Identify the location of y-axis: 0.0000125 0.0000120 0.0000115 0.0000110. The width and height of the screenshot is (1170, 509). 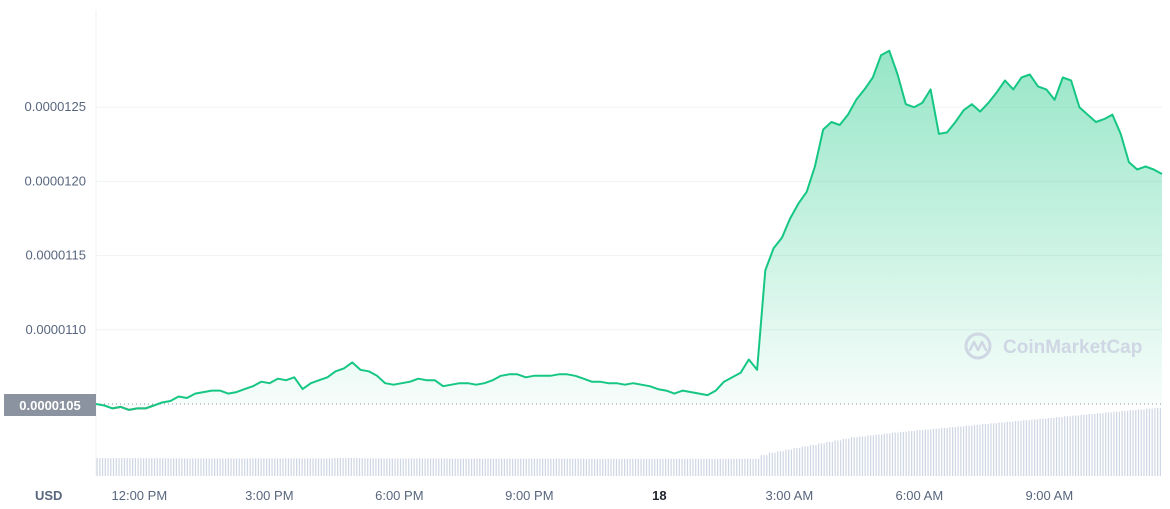
(55, 218).